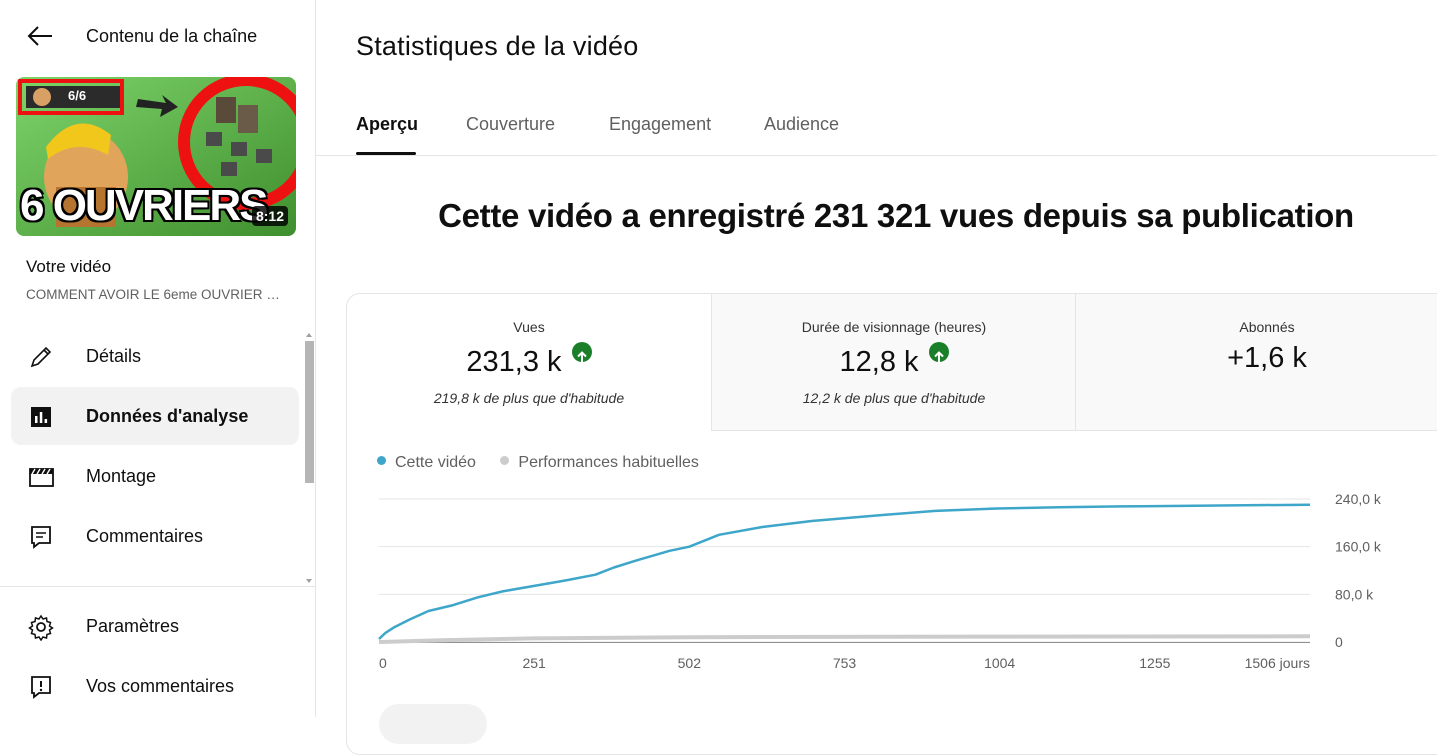  What do you see at coordinates (41, 627) in the screenshot?
I see `gear-icon` at bounding box center [41, 627].